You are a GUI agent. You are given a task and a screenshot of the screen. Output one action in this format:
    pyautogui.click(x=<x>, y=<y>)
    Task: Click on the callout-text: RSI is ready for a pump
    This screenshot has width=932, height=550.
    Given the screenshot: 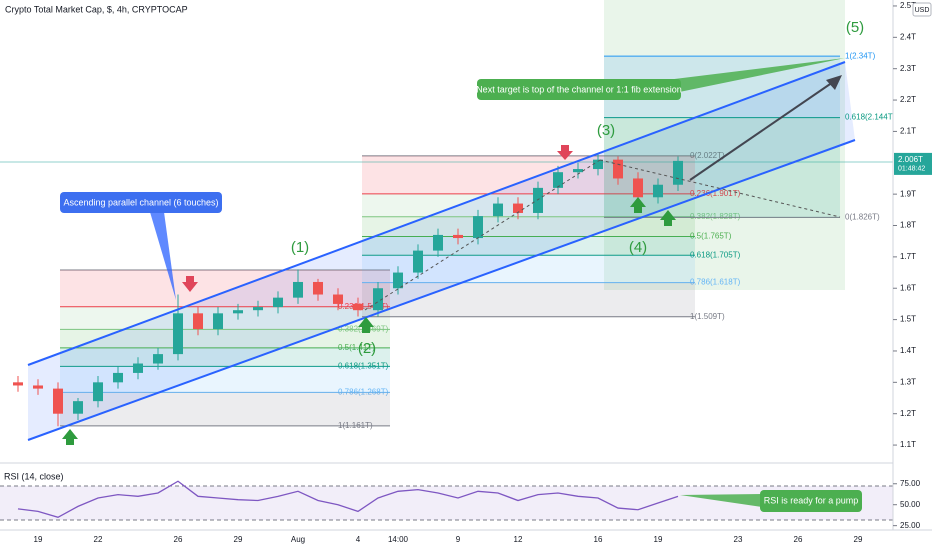 What is the action you would take?
    pyautogui.click(x=811, y=500)
    